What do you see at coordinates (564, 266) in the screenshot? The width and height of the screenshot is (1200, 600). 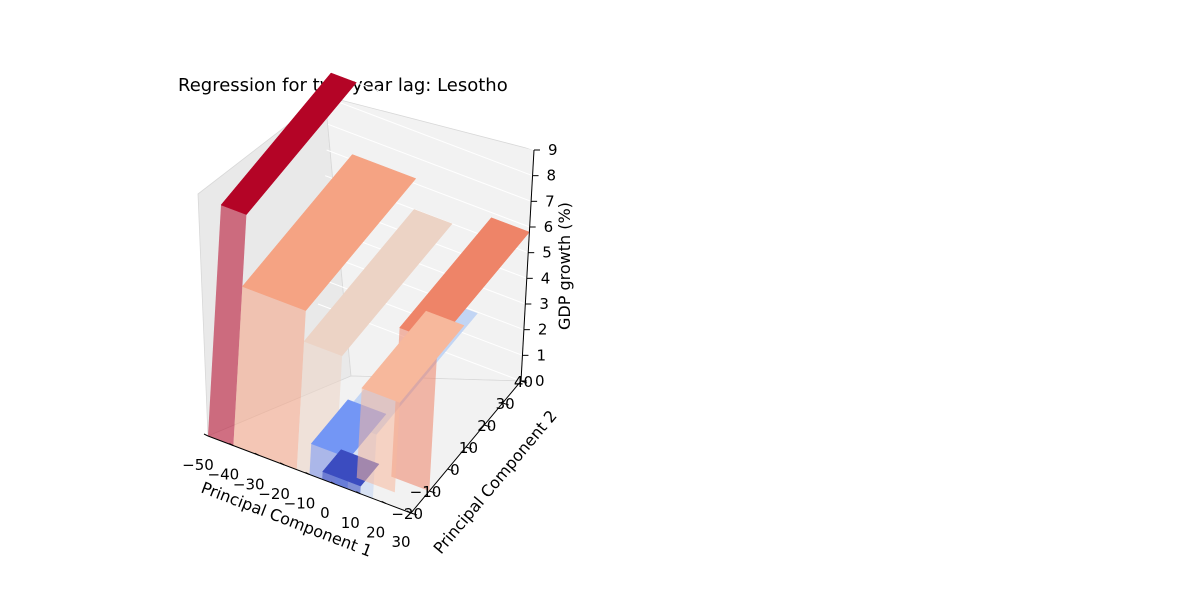 I see `z-axis-title: GDP growth (%)` at bounding box center [564, 266].